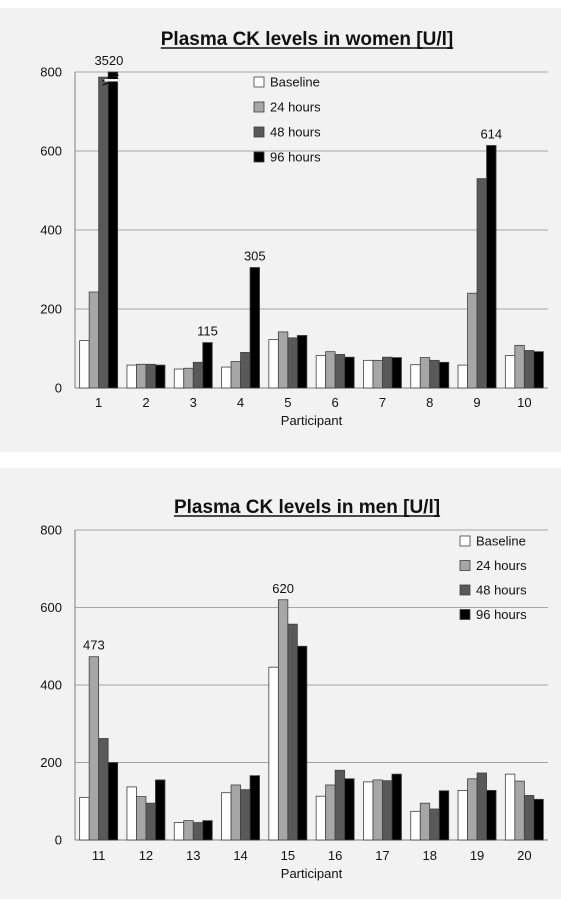 This screenshot has height=899, width=561. I want to click on women-x-tick-label: 10, so click(524, 402).